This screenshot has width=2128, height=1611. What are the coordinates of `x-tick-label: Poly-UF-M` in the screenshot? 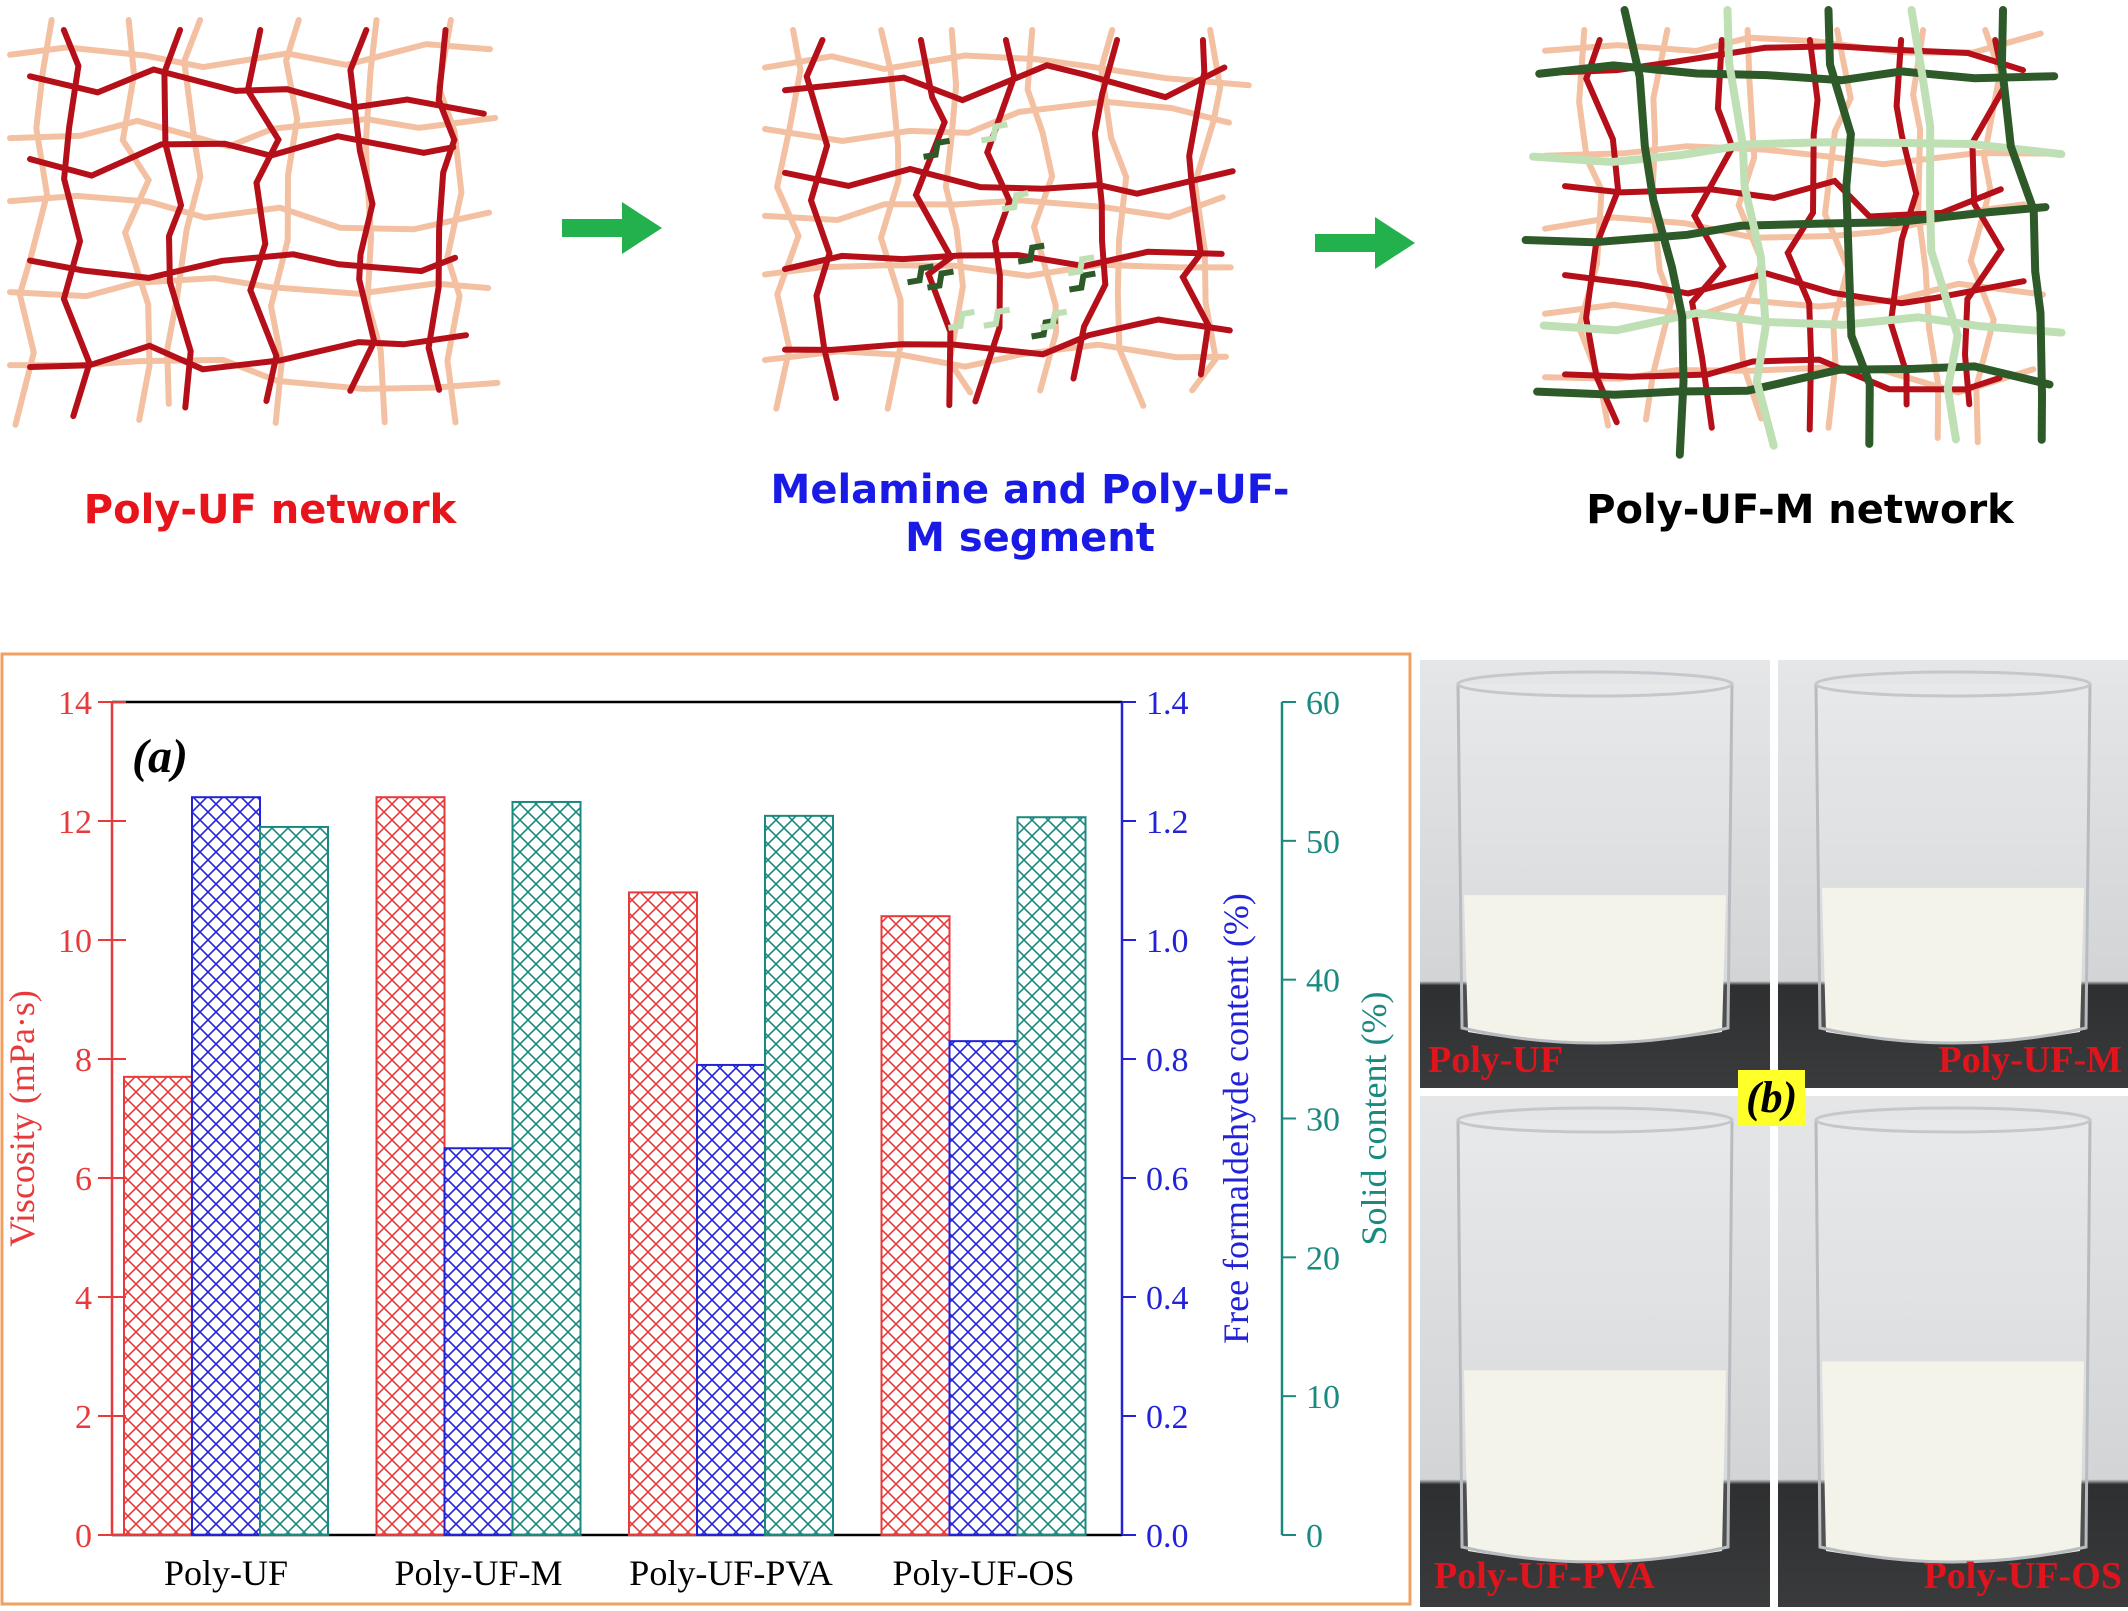 It's located at (478, 1573).